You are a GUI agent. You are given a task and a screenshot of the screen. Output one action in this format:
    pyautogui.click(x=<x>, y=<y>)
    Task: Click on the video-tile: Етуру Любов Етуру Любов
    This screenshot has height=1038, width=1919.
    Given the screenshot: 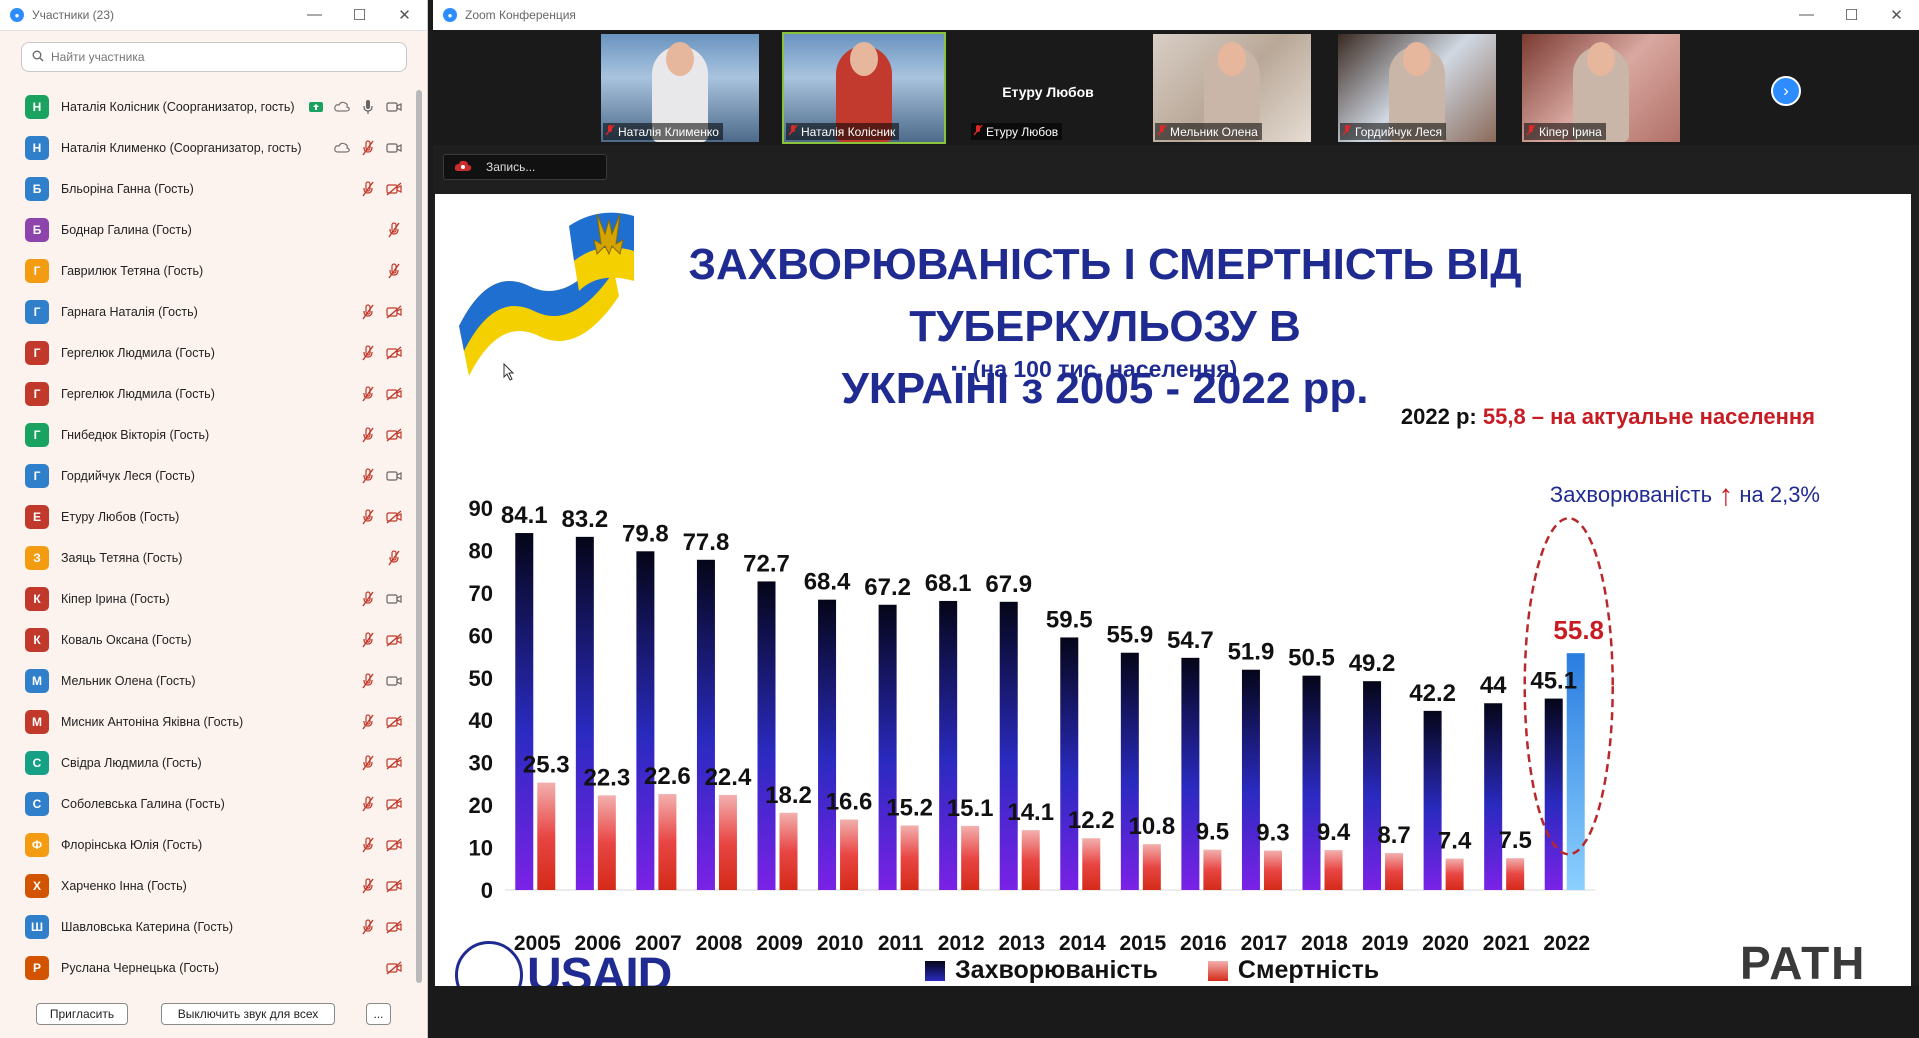 What is the action you would take?
    pyautogui.click(x=1048, y=88)
    